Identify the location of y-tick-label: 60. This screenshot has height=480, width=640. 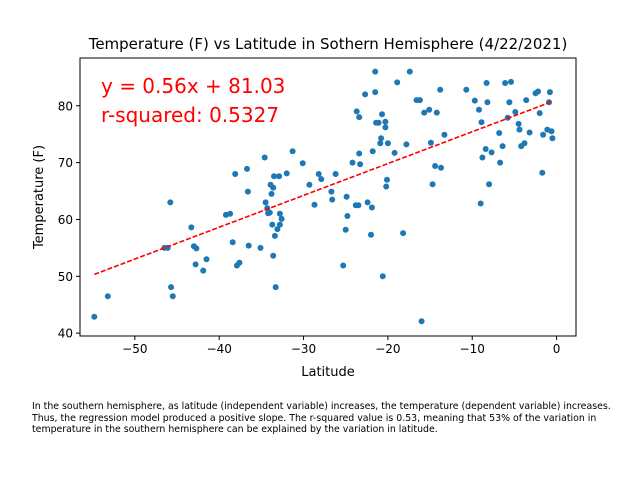
(65, 220).